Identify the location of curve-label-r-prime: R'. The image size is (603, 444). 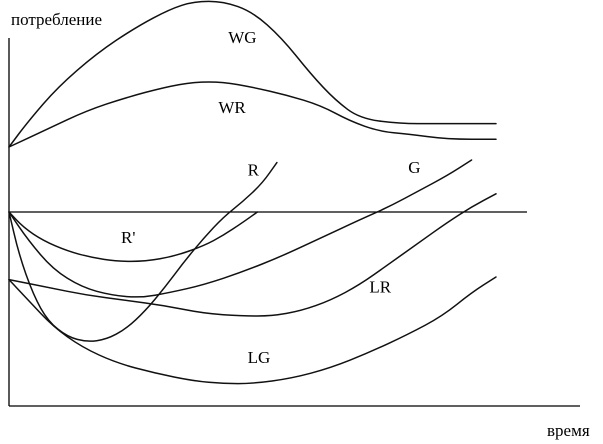
(128, 237).